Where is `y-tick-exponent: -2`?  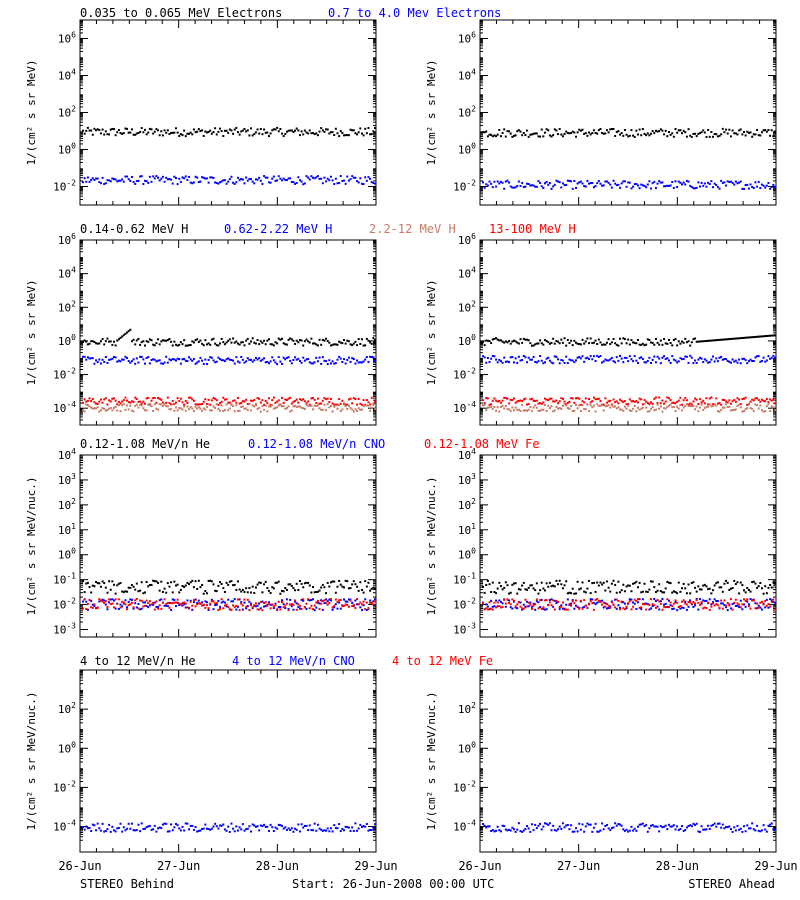
y-tick-exponent: -2 is located at coordinates (471, 783).